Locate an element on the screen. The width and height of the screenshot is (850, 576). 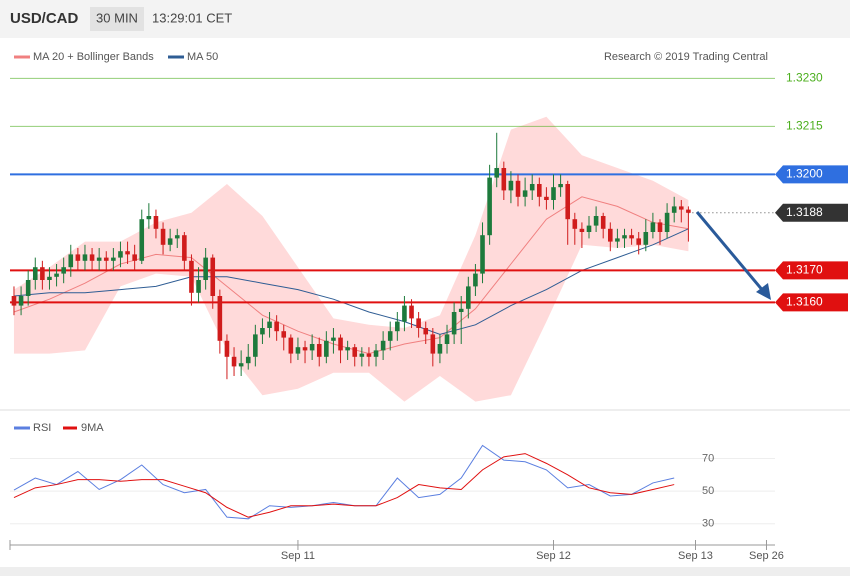
scrollbar is located at coordinates (425, 571).